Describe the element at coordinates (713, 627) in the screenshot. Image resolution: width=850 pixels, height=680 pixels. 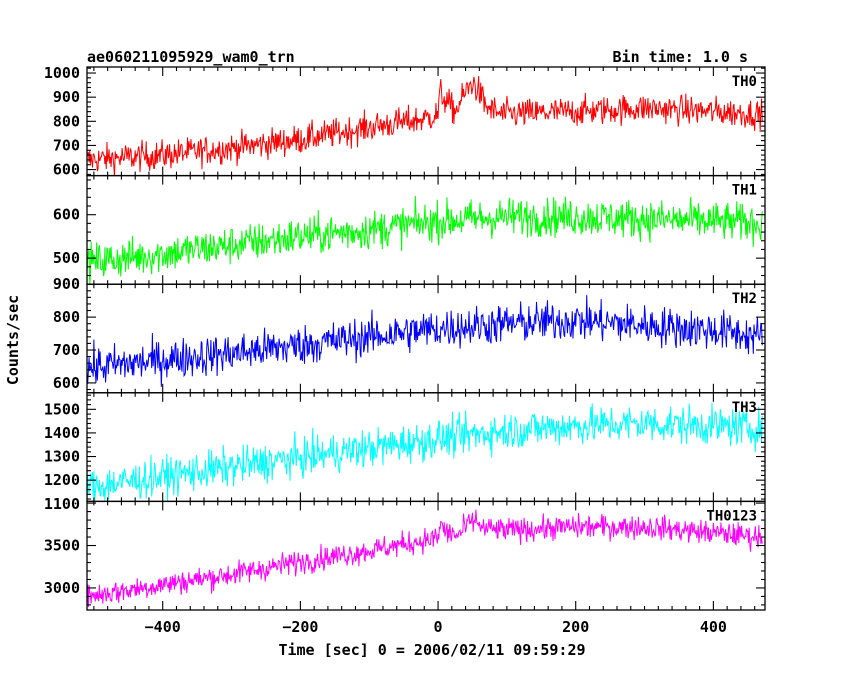
I see `x-tick-label: 400` at that location.